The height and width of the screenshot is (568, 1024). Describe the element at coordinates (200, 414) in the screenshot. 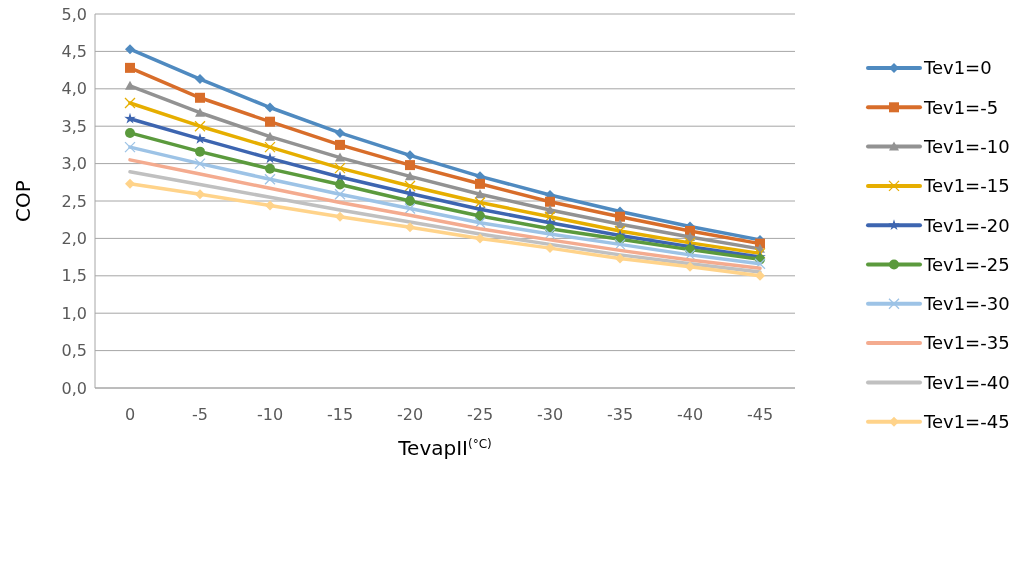

I see `x-tick-label: -5` at that location.